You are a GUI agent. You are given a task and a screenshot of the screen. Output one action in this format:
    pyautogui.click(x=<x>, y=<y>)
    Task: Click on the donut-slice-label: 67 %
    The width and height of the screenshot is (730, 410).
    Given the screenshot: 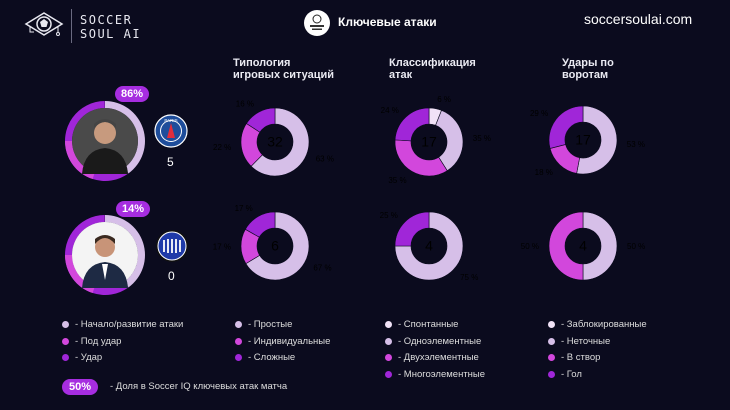 What is the action you would take?
    pyautogui.click(x=322, y=268)
    